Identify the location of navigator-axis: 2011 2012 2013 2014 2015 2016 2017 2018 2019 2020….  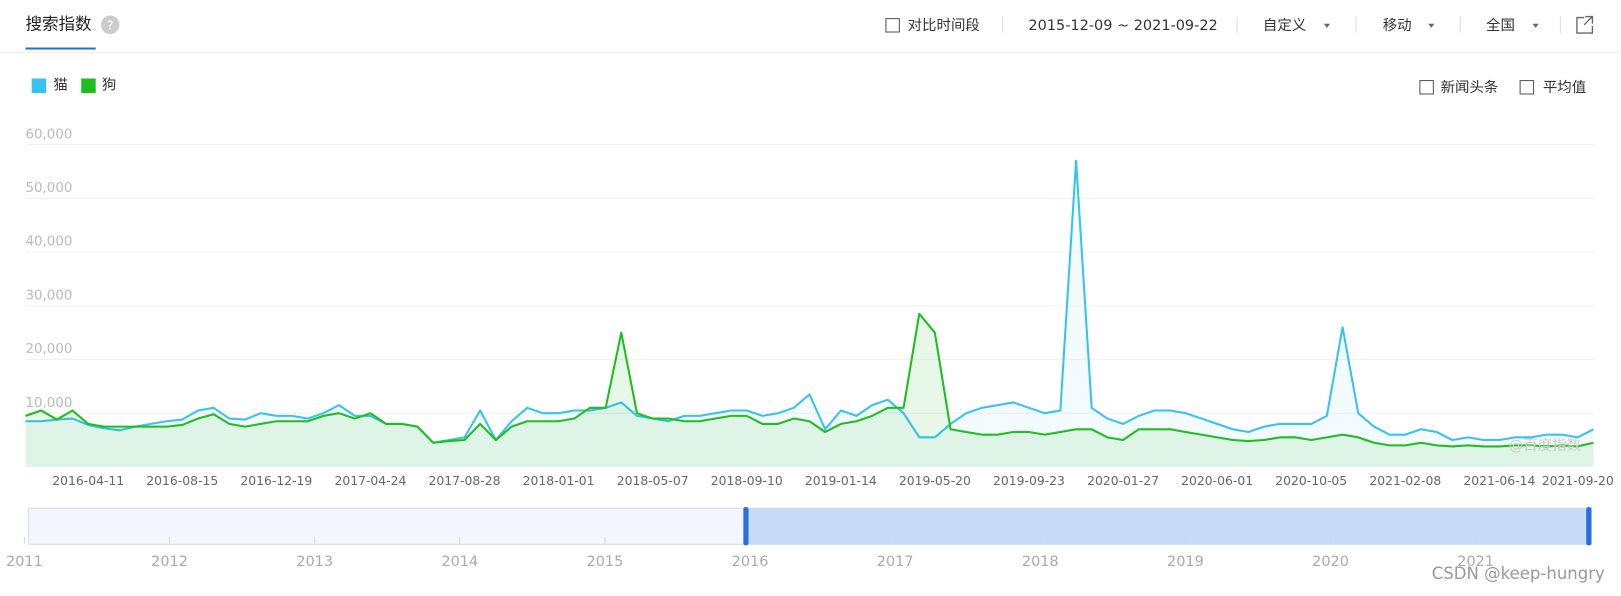
(750, 553).